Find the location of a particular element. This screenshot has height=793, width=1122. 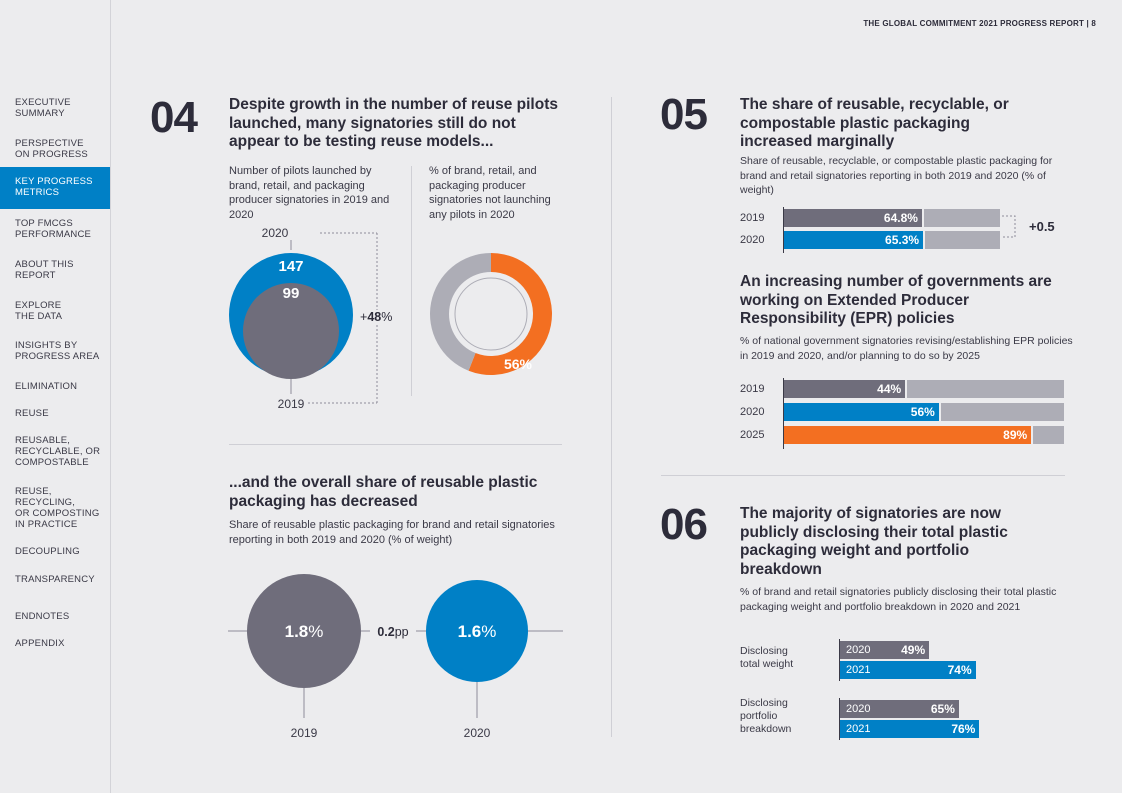

epr-bar-value: 89% is located at coordinates (1015, 435).